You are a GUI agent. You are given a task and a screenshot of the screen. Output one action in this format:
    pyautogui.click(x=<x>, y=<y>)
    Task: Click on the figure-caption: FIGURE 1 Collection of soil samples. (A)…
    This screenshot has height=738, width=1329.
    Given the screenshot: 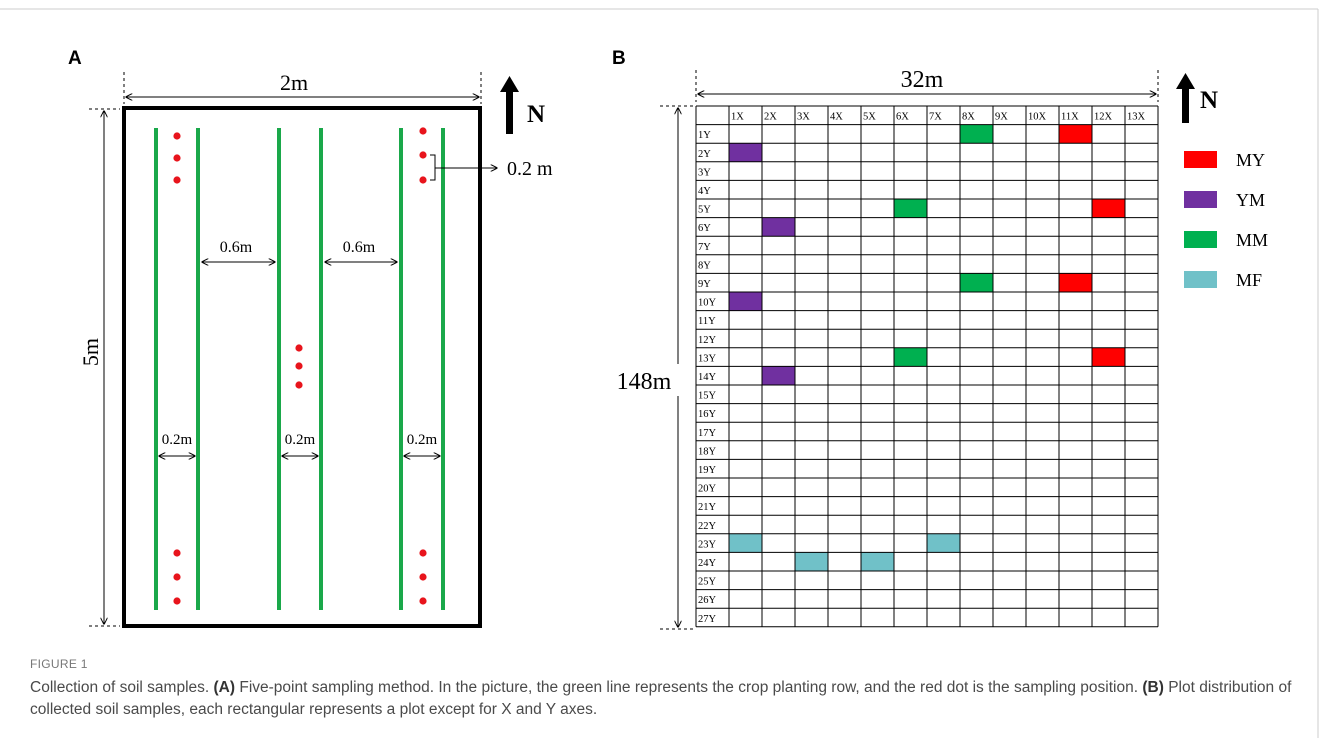 What is the action you would take?
    pyautogui.click(x=670, y=689)
    